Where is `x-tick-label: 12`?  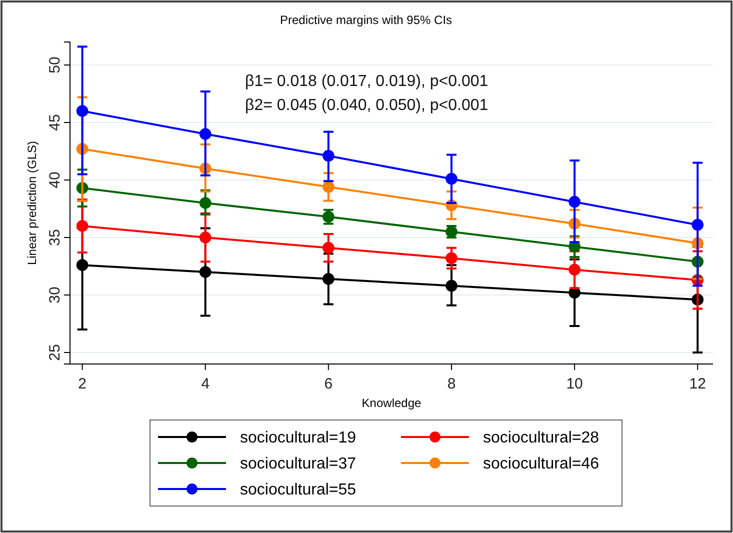
x-tick-label: 12 is located at coordinates (697, 384).